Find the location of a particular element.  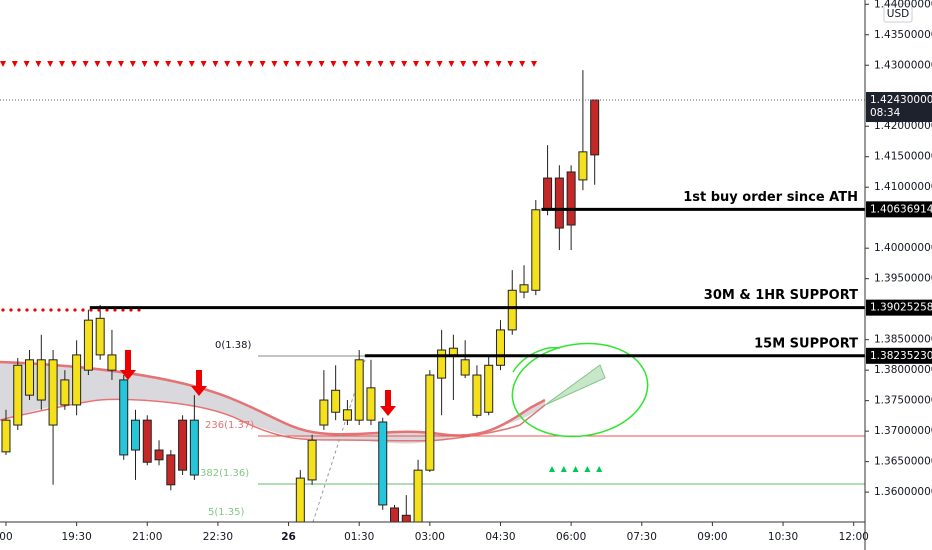

highlight-circle is located at coordinates (580, 390).